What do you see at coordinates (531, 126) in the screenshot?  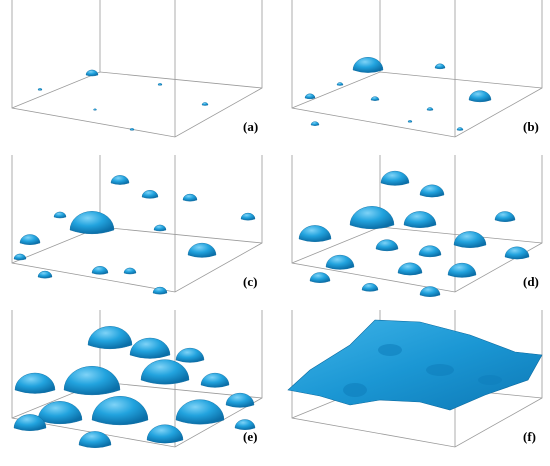 I see `panel-label: (b)` at bounding box center [531, 126].